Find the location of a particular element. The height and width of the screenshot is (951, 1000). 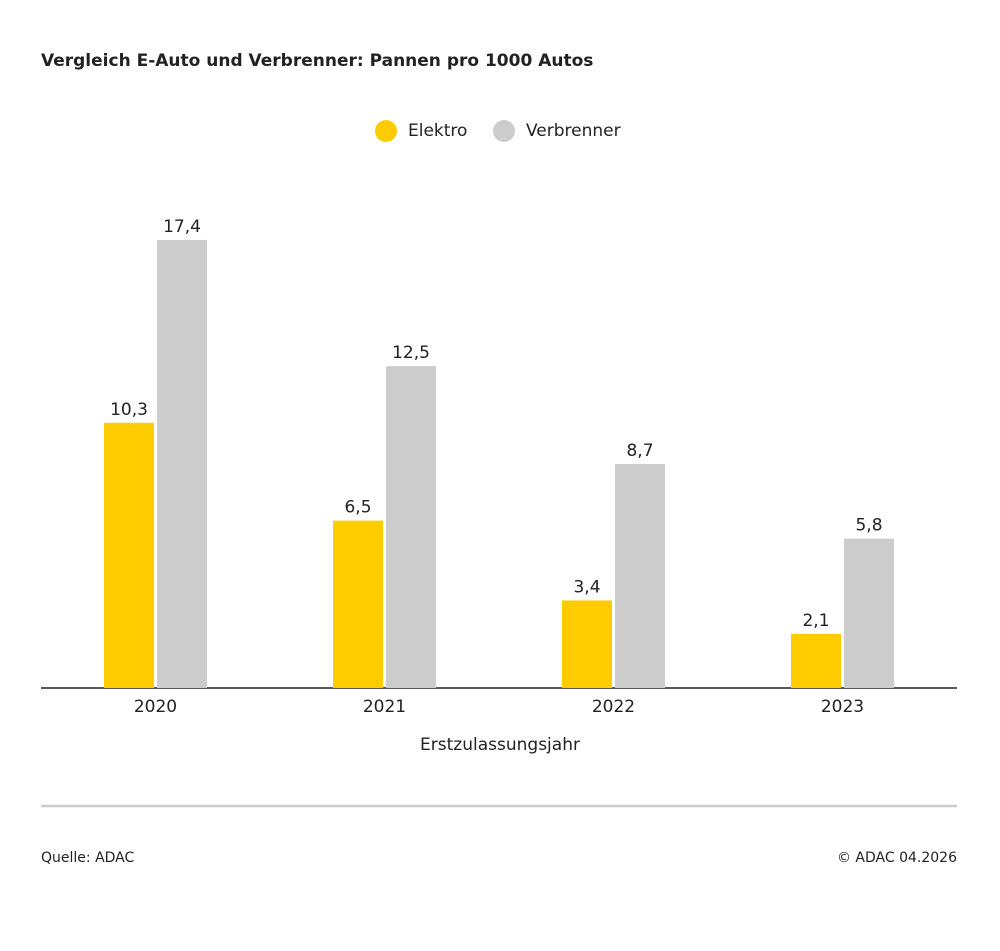

value-label: 17,4 is located at coordinates (182, 227).